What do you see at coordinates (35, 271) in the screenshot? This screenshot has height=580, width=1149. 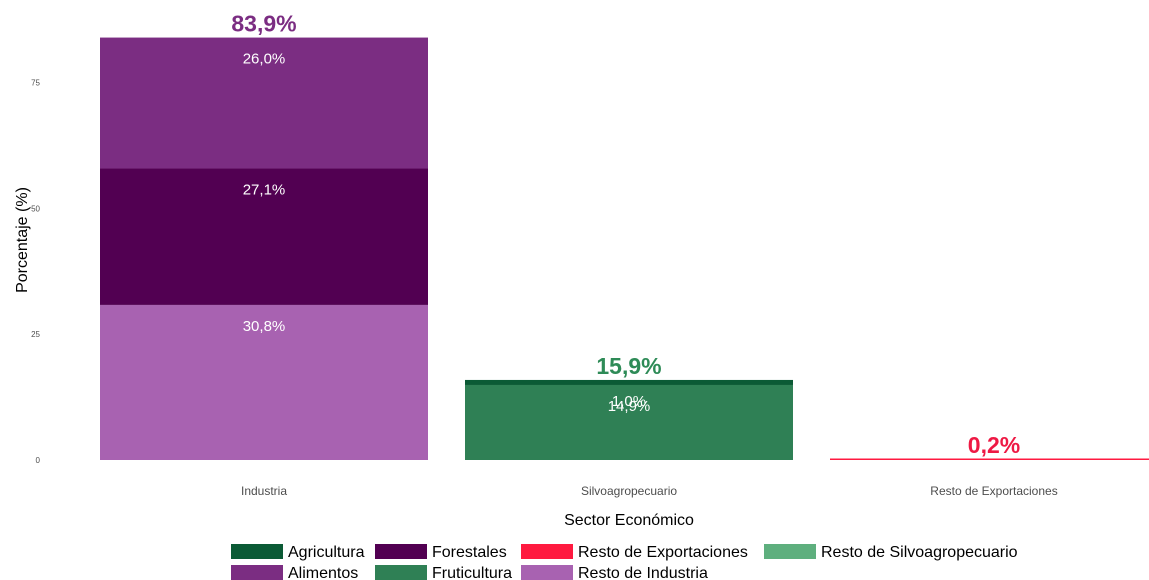 I see `y-axis-ticks: 0 25 50 75` at bounding box center [35, 271].